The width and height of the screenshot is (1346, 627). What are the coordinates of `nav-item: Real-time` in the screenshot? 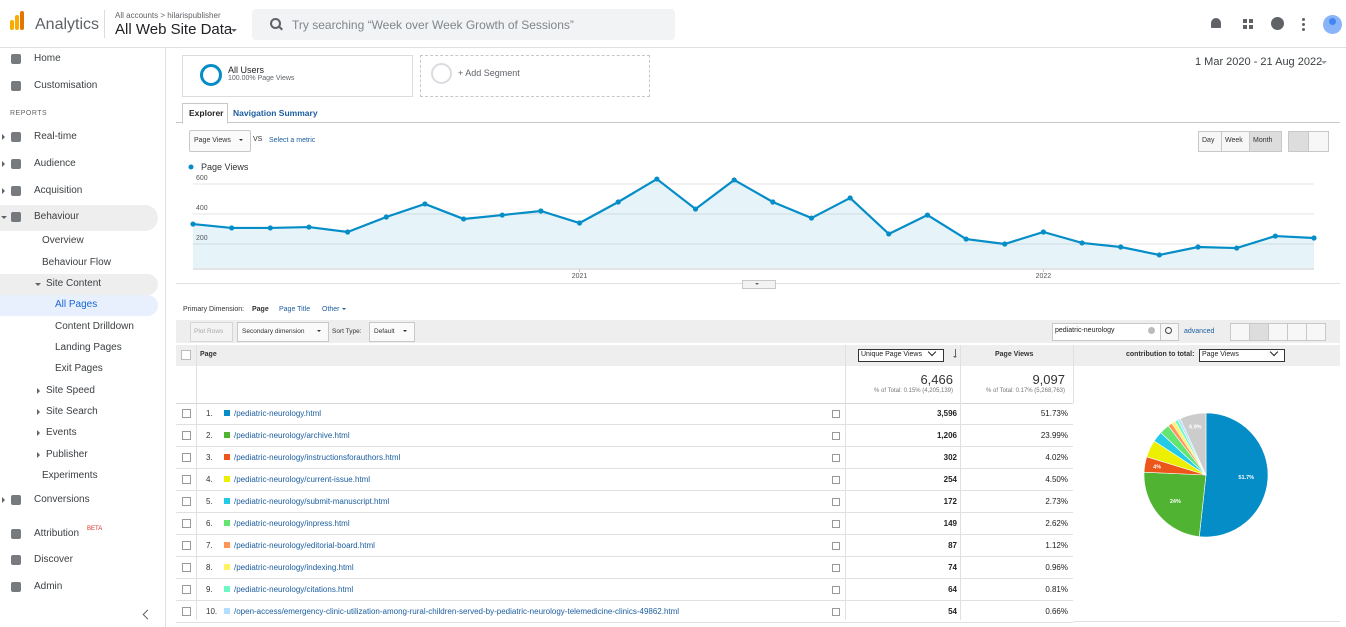 It's located at (55, 136).